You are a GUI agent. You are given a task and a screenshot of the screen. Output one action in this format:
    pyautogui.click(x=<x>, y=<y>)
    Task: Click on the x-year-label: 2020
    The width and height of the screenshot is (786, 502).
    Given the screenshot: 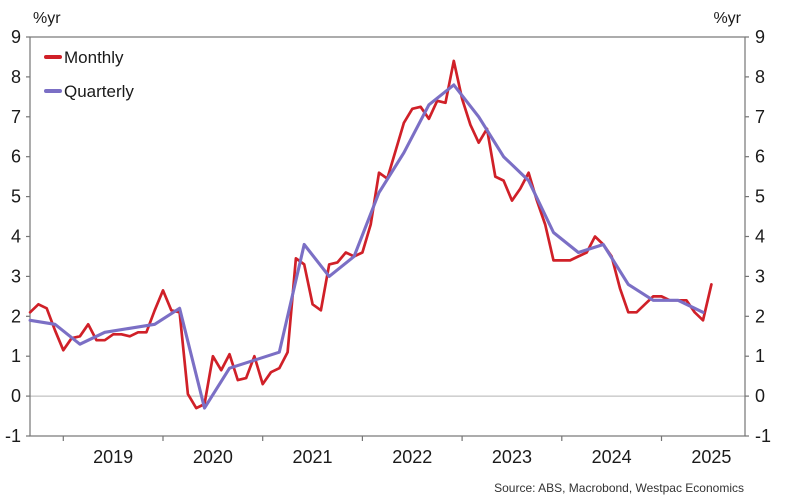 What is the action you would take?
    pyautogui.click(x=213, y=457)
    